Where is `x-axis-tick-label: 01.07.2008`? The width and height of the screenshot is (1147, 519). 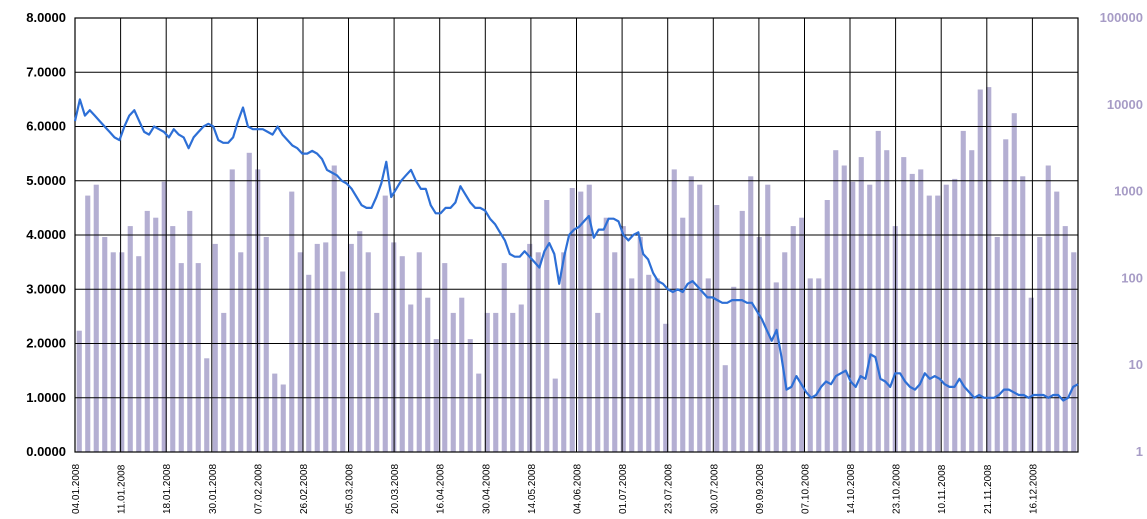 x-axis-tick-label: 01.07.2008 is located at coordinates (623, 489).